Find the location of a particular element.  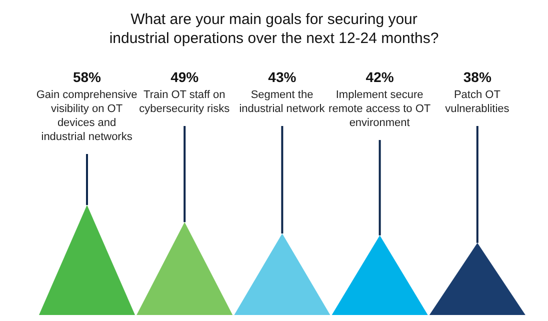

data-label: 49% is located at coordinates (185, 77).